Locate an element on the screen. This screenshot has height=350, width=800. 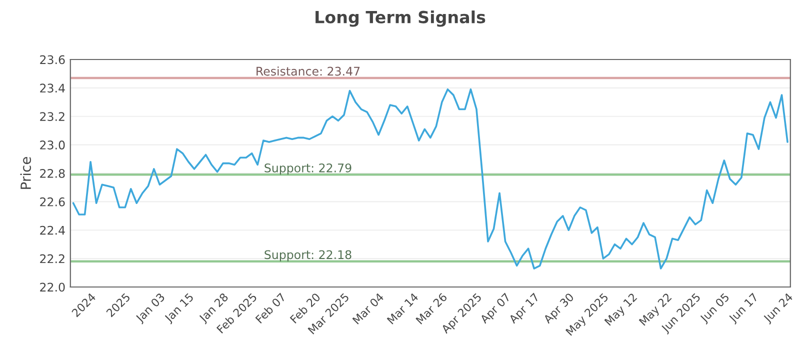
text: 22.0 is located at coordinates (52, 287).